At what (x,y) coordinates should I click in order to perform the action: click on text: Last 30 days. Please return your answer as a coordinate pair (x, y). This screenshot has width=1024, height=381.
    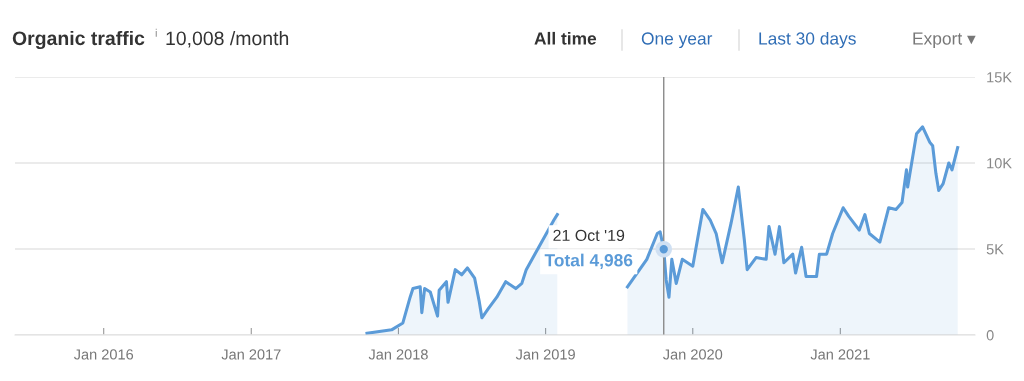
    Looking at the image, I should click on (807, 40).